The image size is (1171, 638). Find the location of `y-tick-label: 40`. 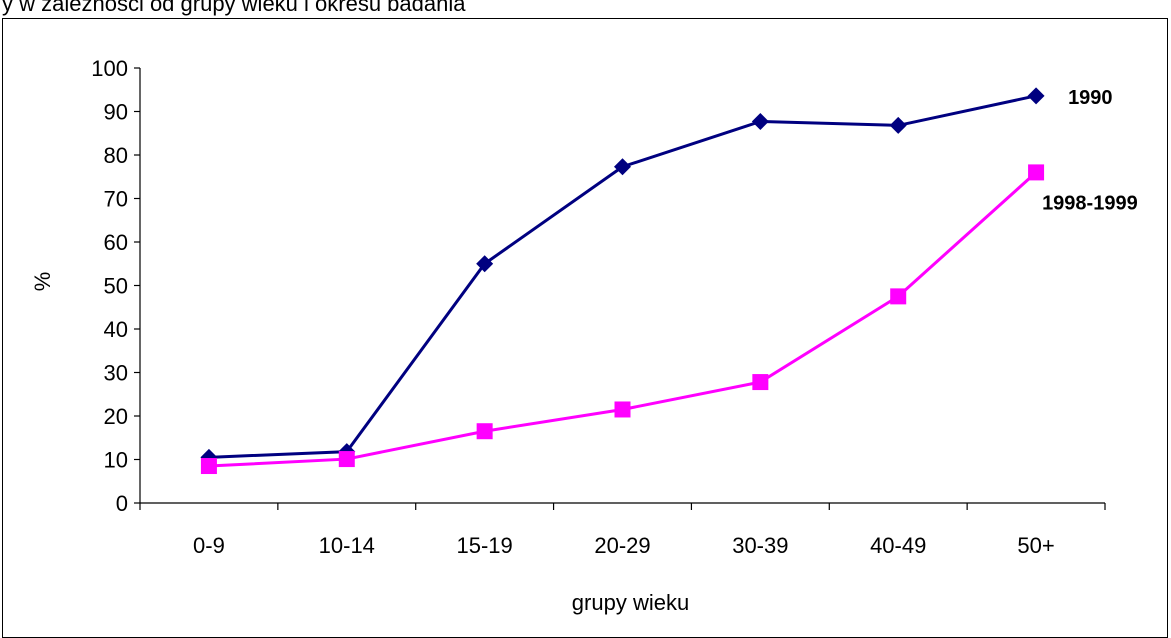

y-tick-label: 40 is located at coordinates (116, 329).